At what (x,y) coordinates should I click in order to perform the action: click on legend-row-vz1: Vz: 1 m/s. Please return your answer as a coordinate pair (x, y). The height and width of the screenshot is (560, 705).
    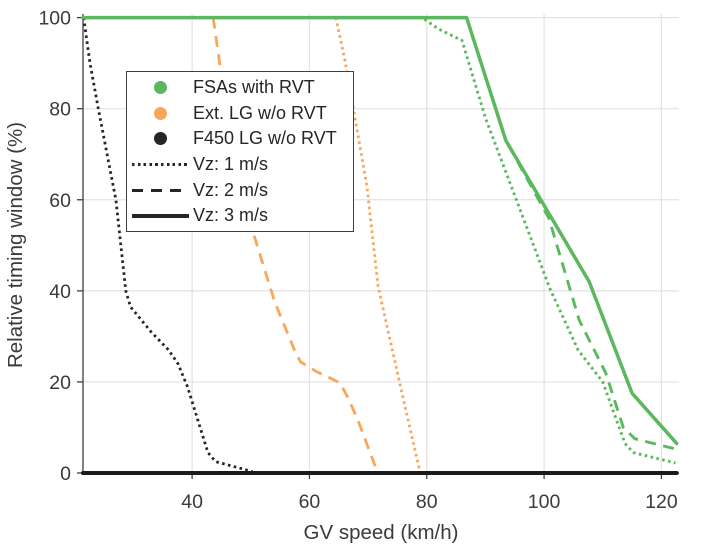
    Looking at the image, I should click on (240, 165).